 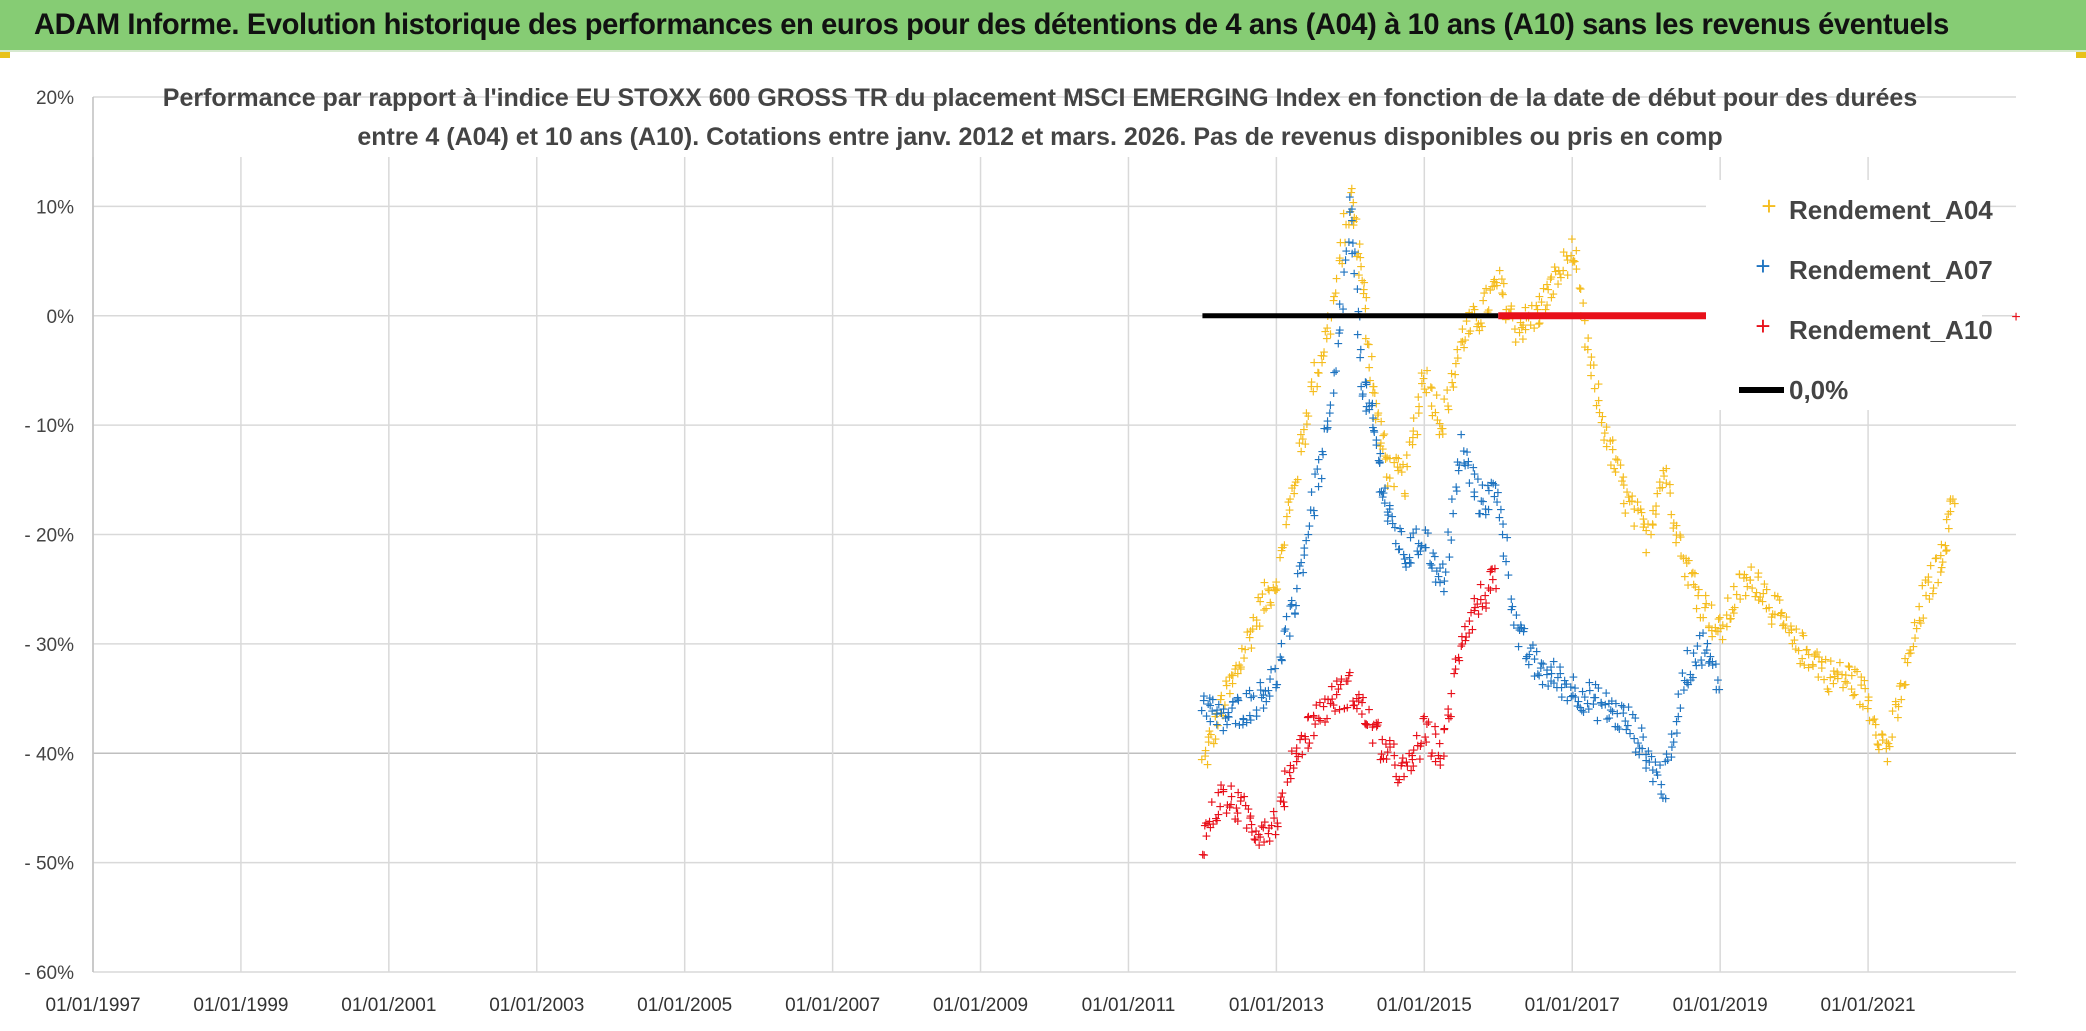 I want to click on legend-marker-a04: +, so click(x=1768, y=206).